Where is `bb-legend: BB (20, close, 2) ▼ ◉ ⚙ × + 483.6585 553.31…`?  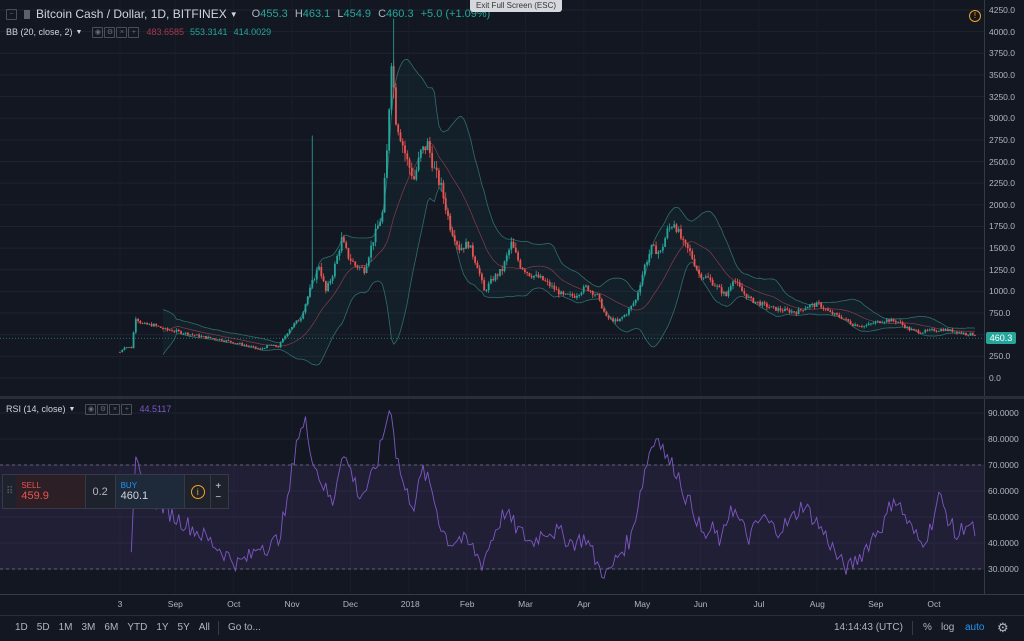
bb-legend: BB (20, close, 2) ▼ ◉ ⚙ × + 483.6585 553.31… is located at coordinates (138, 32).